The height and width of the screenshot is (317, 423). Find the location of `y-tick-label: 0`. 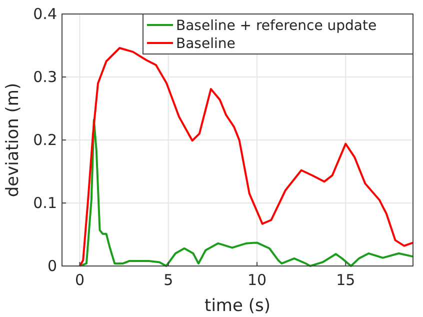

y-tick-label: 0 is located at coordinates (52, 266).